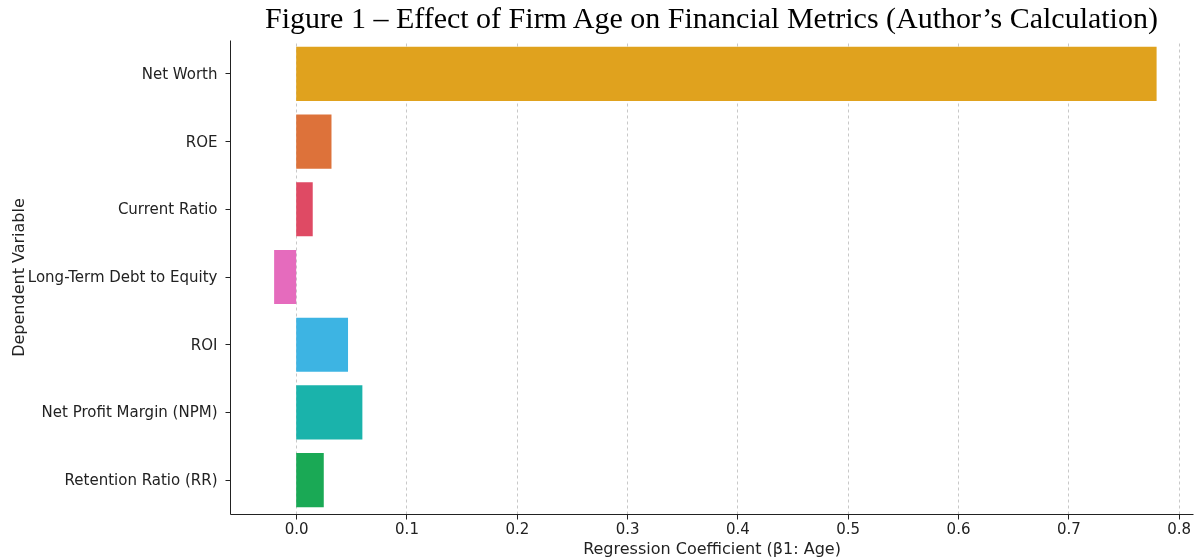 The image size is (1199, 560). I want to click on x-tick-label: 0.7, so click(1068, 528).